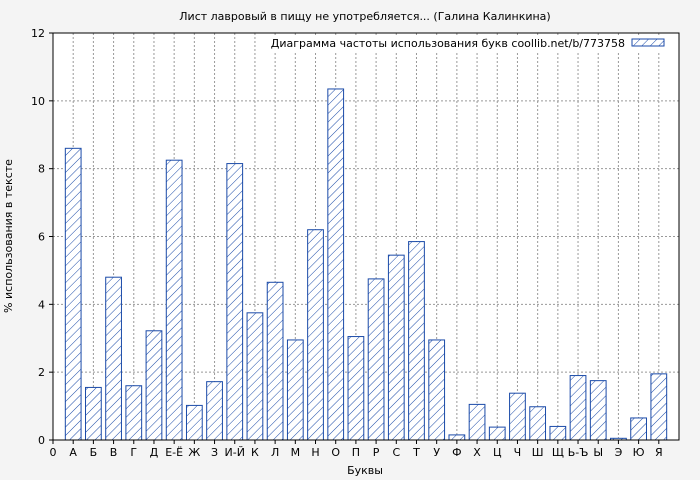 This screenshot has width=700, height=480. Describe the element at coordinates (235, 452) in the screenshot. I see `x-tick-label: И-Й` at that location.